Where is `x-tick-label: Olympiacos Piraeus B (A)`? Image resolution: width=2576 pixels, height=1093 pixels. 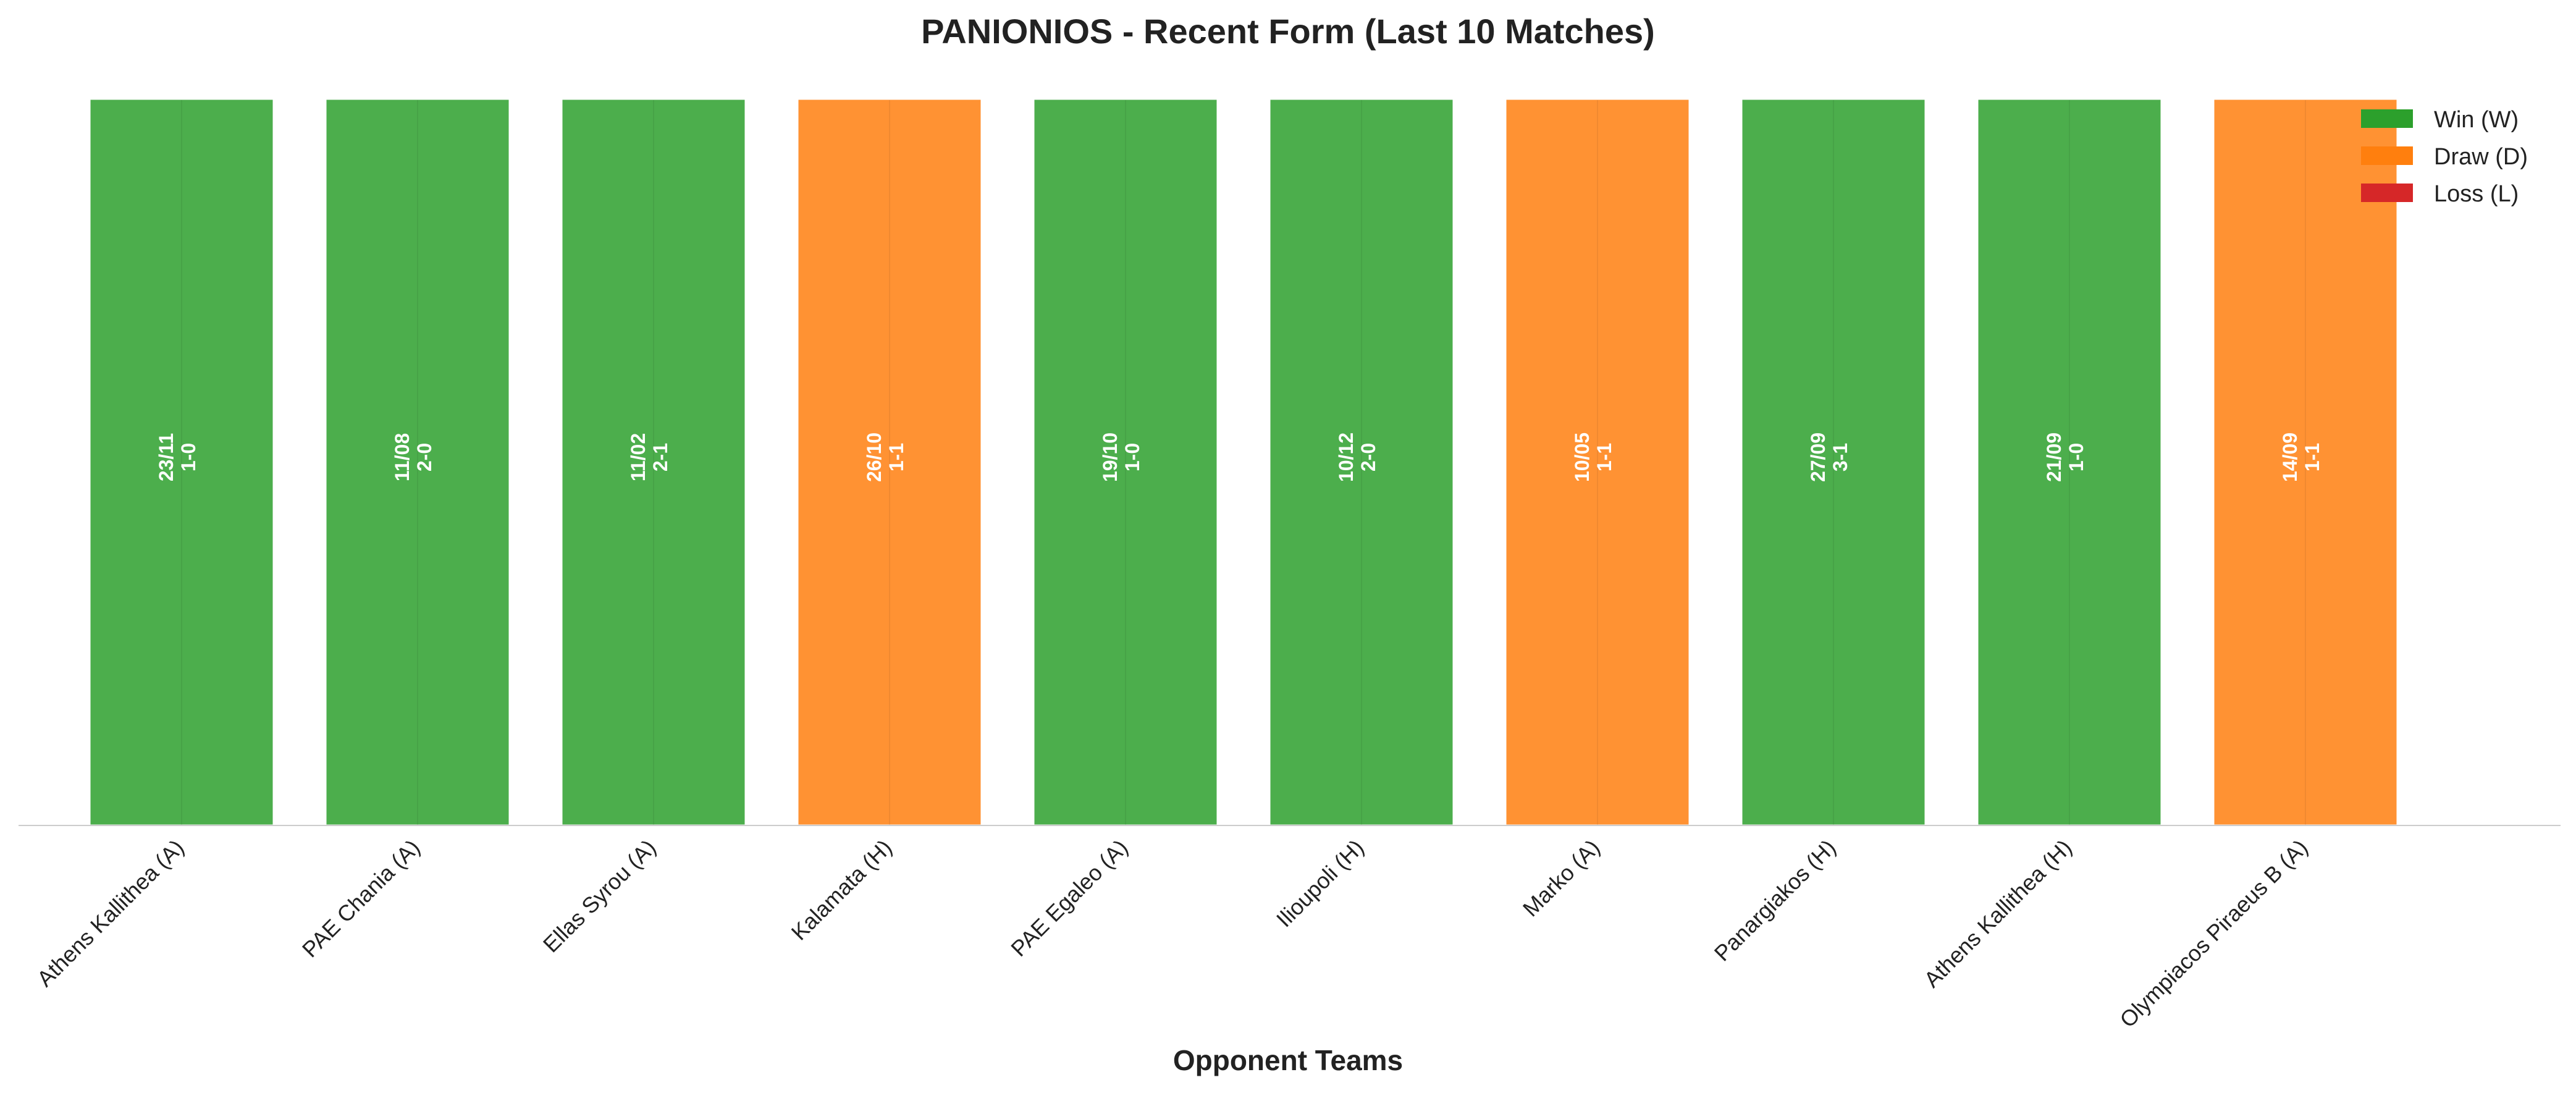 x-tick-label: Olympiacos Piraeus B (A) is located at coordinates (2213, 933).